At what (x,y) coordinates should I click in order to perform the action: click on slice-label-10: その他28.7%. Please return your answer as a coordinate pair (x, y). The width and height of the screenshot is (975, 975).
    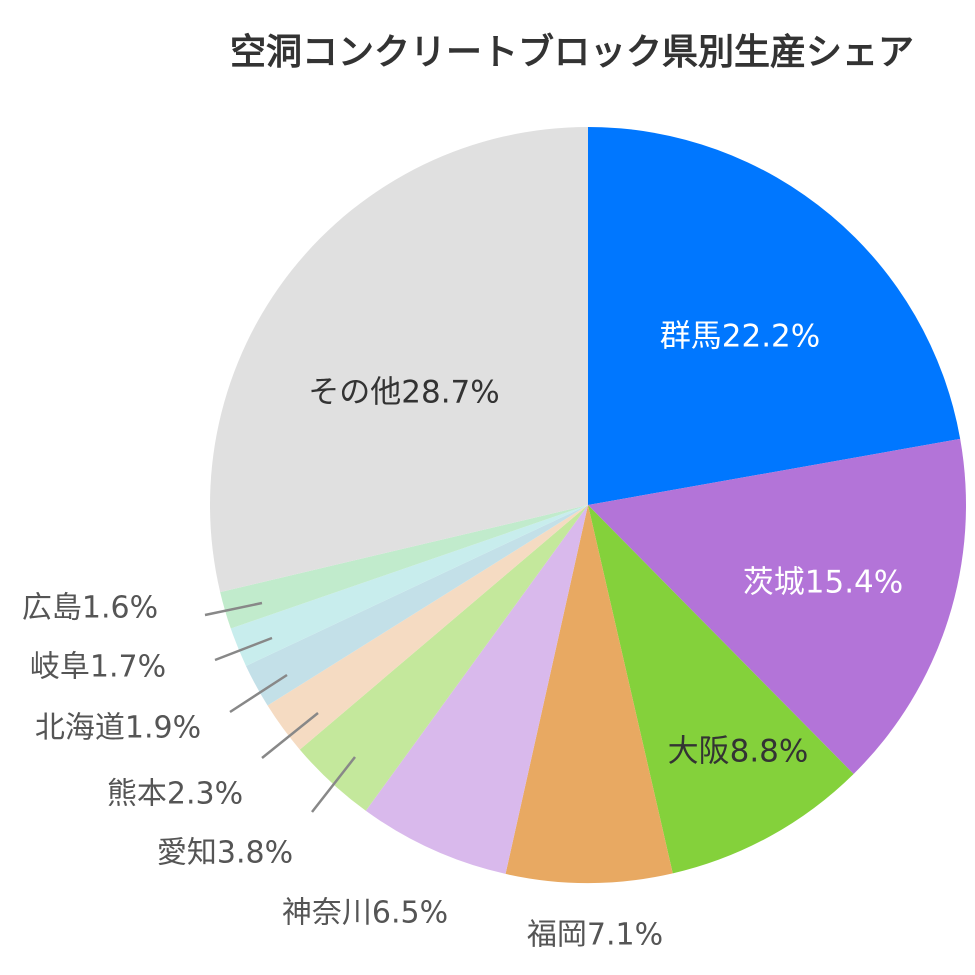
    Looking at the image, I should click on (403, 393).